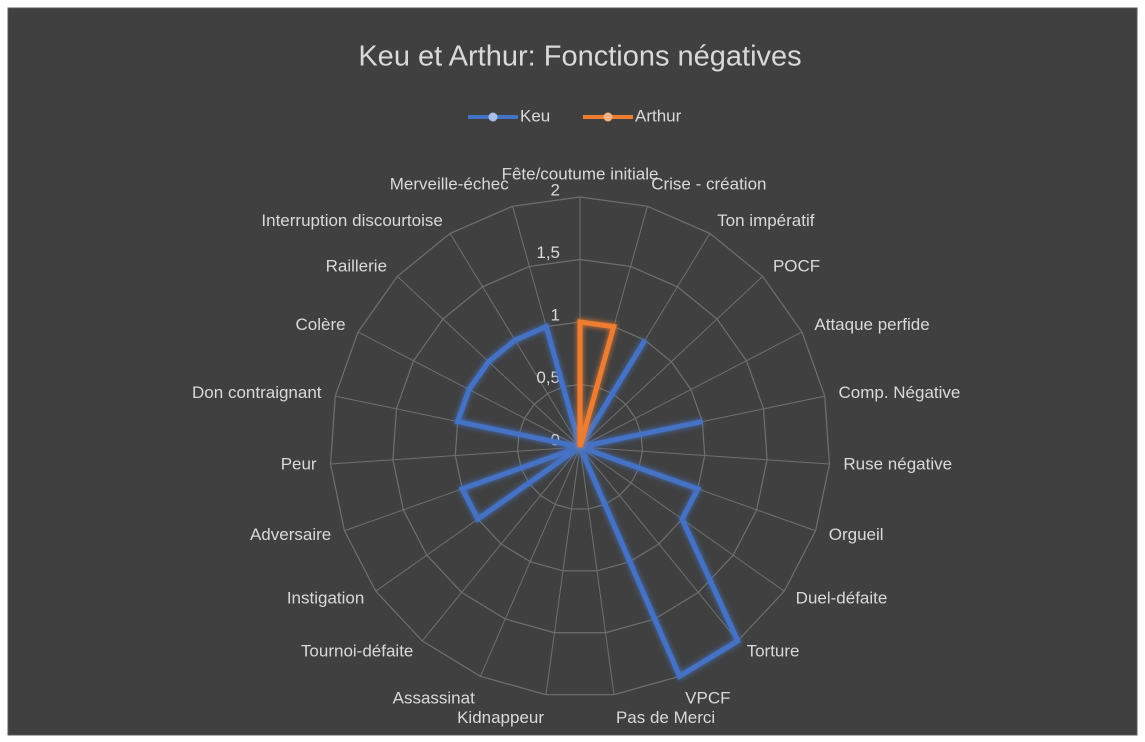 The height and width of the screenshot is (742, 1145). Describe the element at coordinates (356, 265) in the screenshot. I see `category-label: Raillerie` at that location.